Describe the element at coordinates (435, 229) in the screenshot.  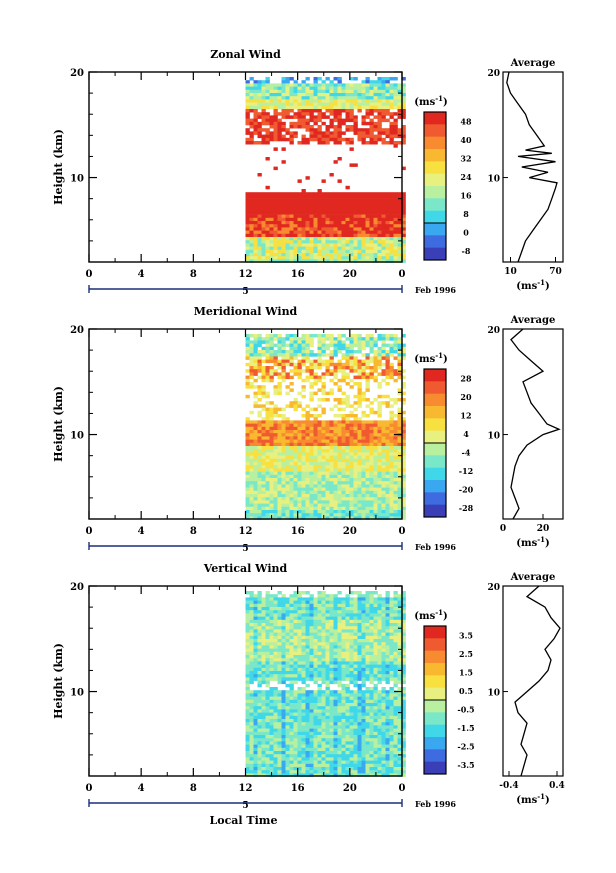
I see `colorbar-band` at that location.